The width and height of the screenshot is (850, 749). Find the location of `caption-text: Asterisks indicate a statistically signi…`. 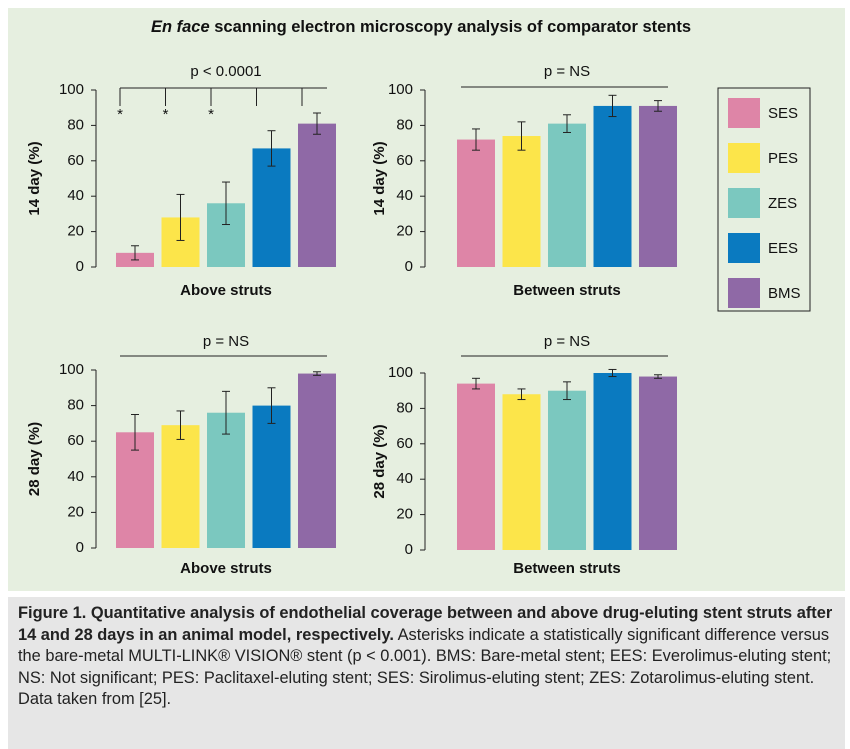

caption-text: Asterisks indicate a statistically signi… is located at coordinates (425, 656).